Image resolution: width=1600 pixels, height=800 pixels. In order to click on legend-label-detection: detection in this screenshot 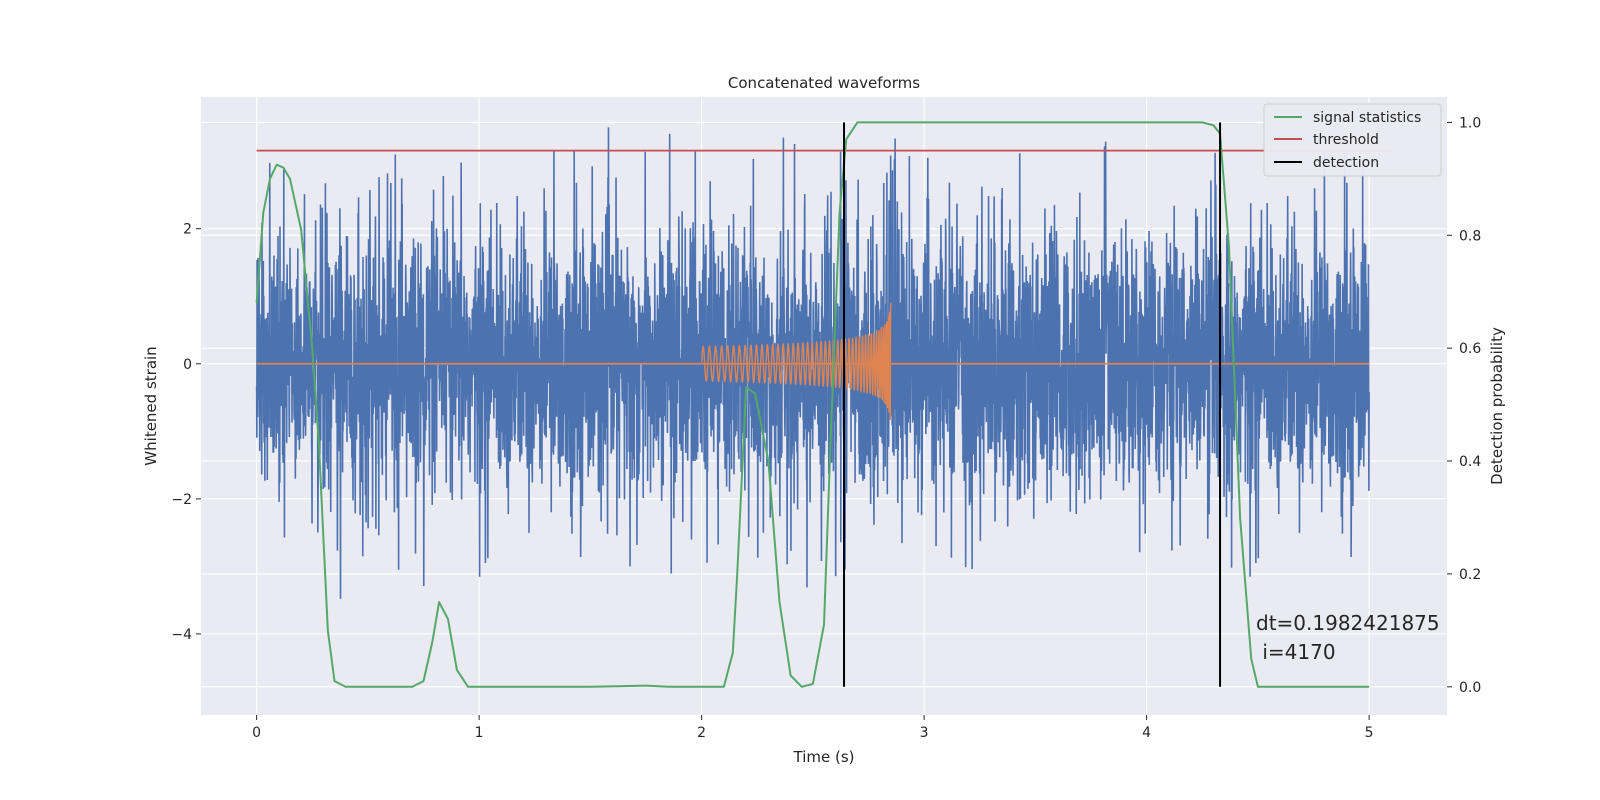, I will do `click(1346, 163)`.